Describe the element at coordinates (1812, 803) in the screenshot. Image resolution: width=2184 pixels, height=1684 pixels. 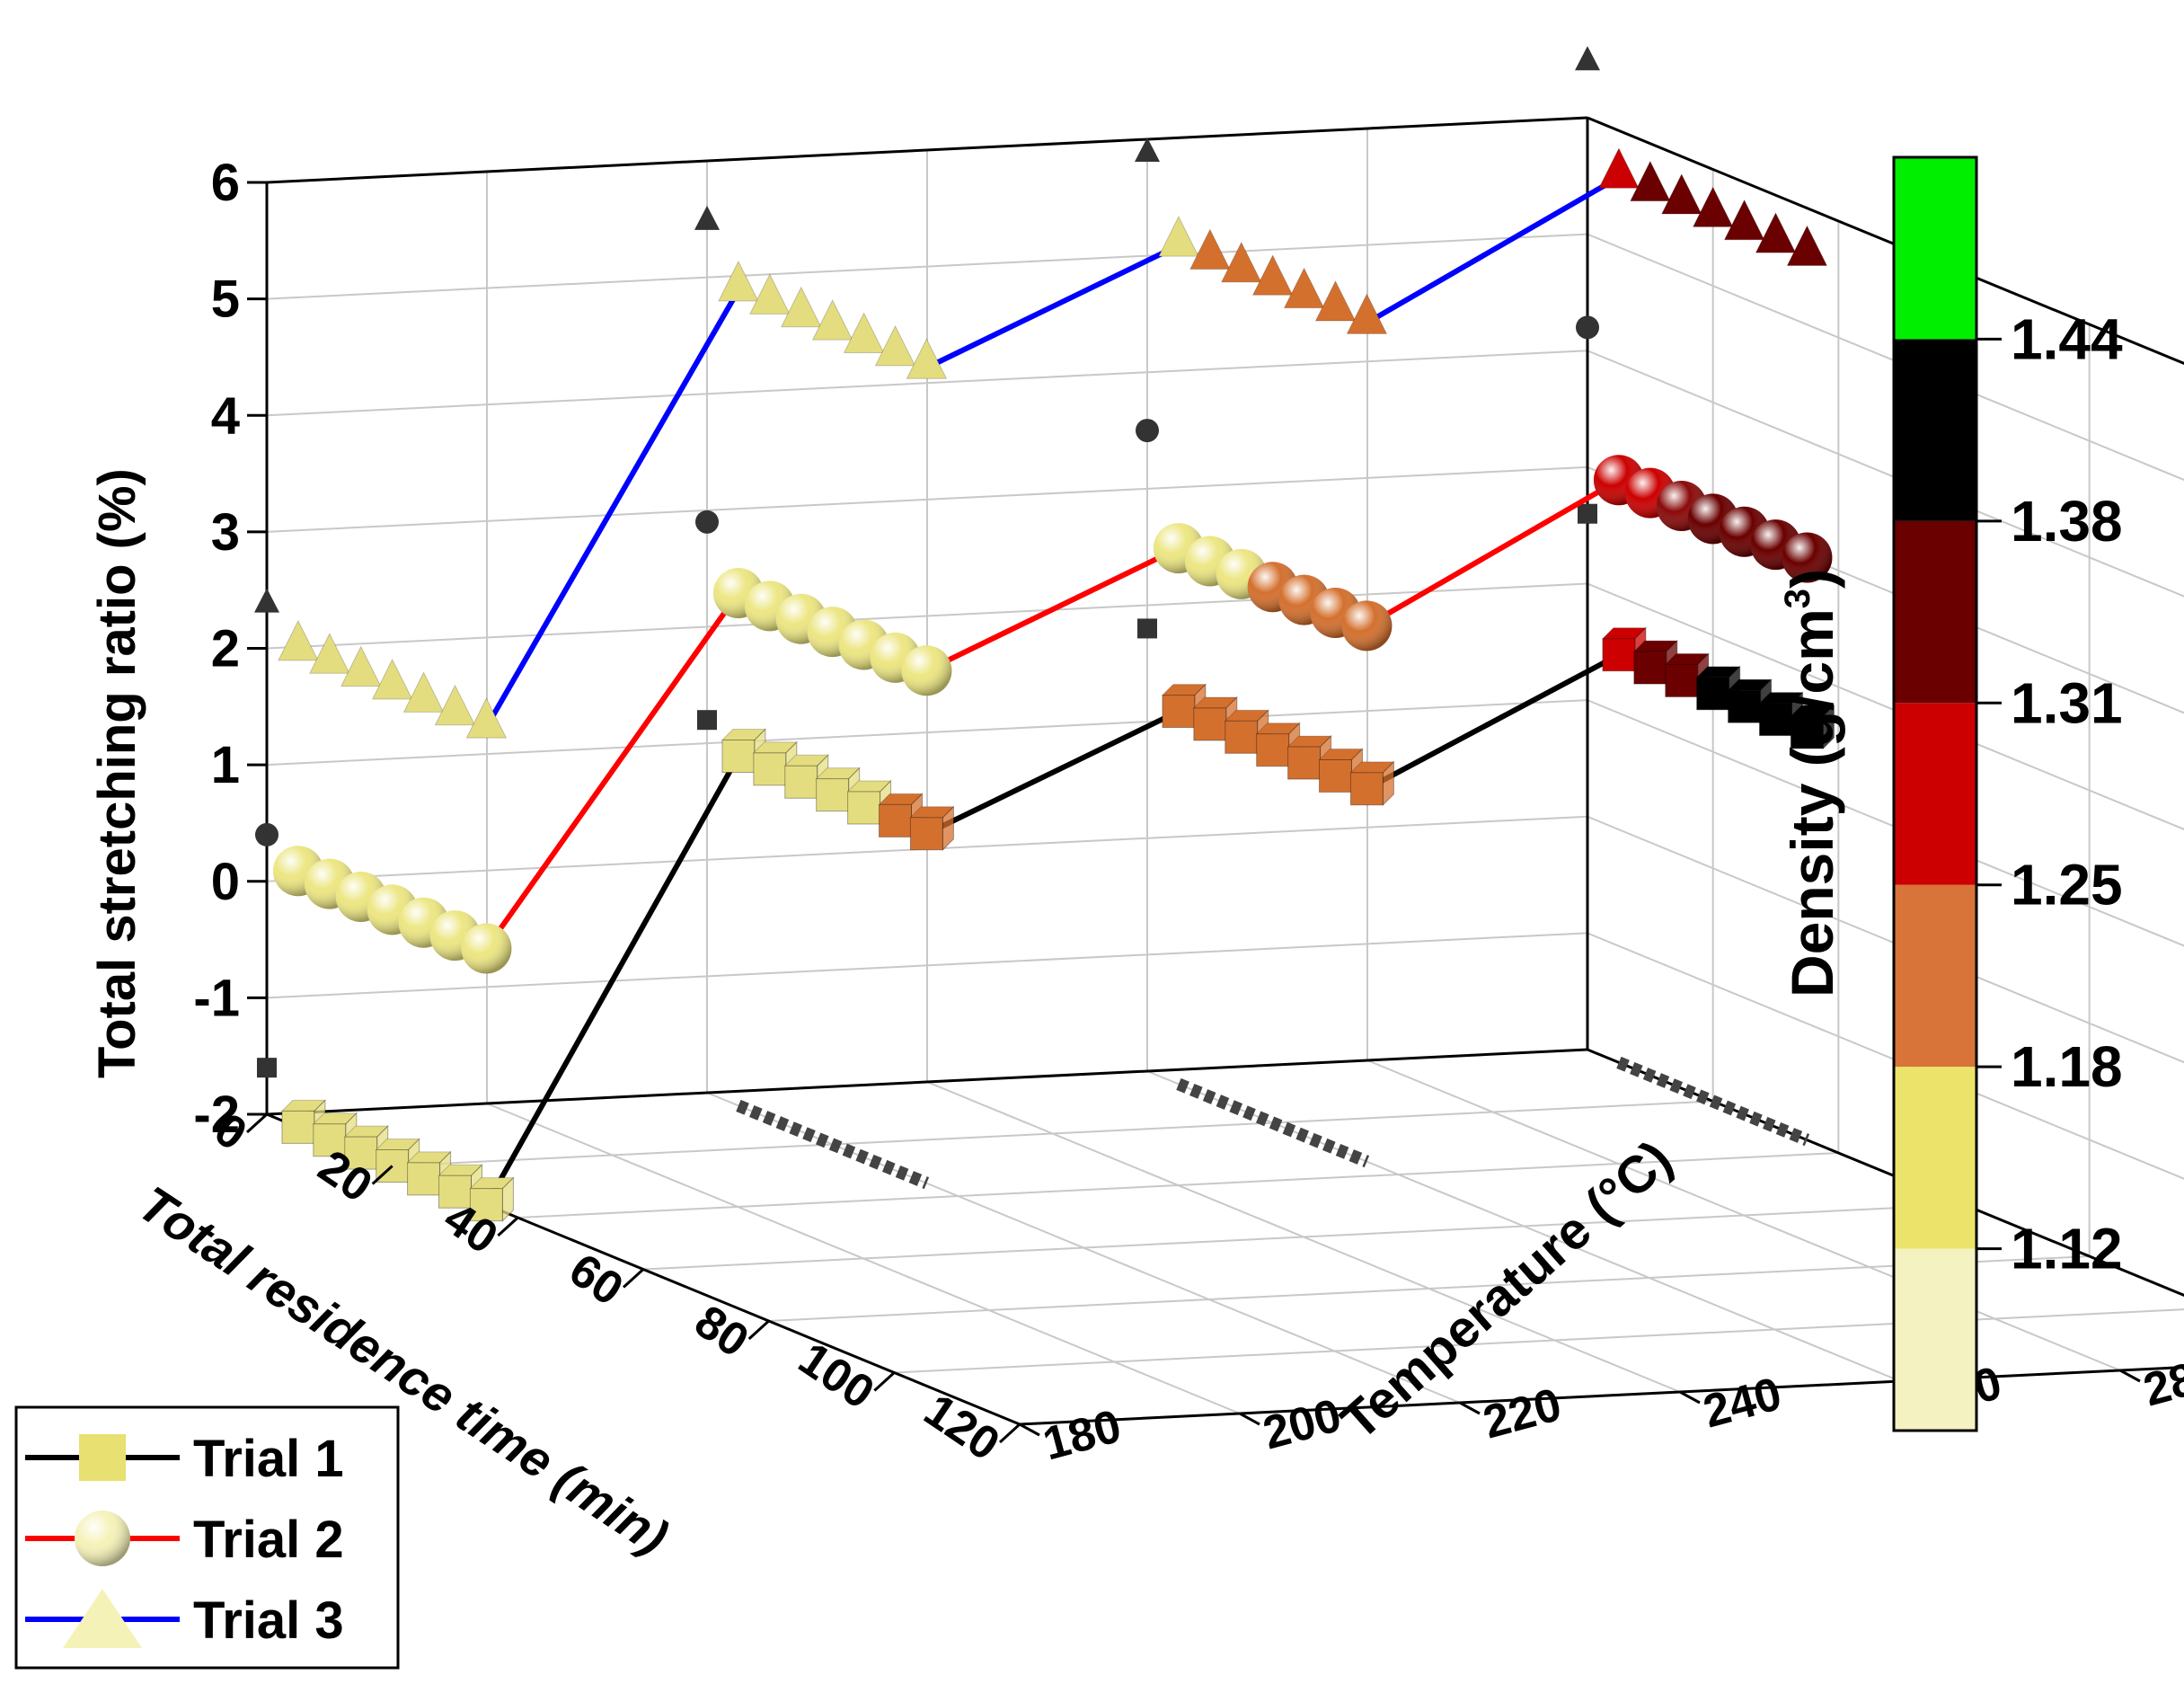
I see `colorbar-title-main: Density (g/cm` at that location.